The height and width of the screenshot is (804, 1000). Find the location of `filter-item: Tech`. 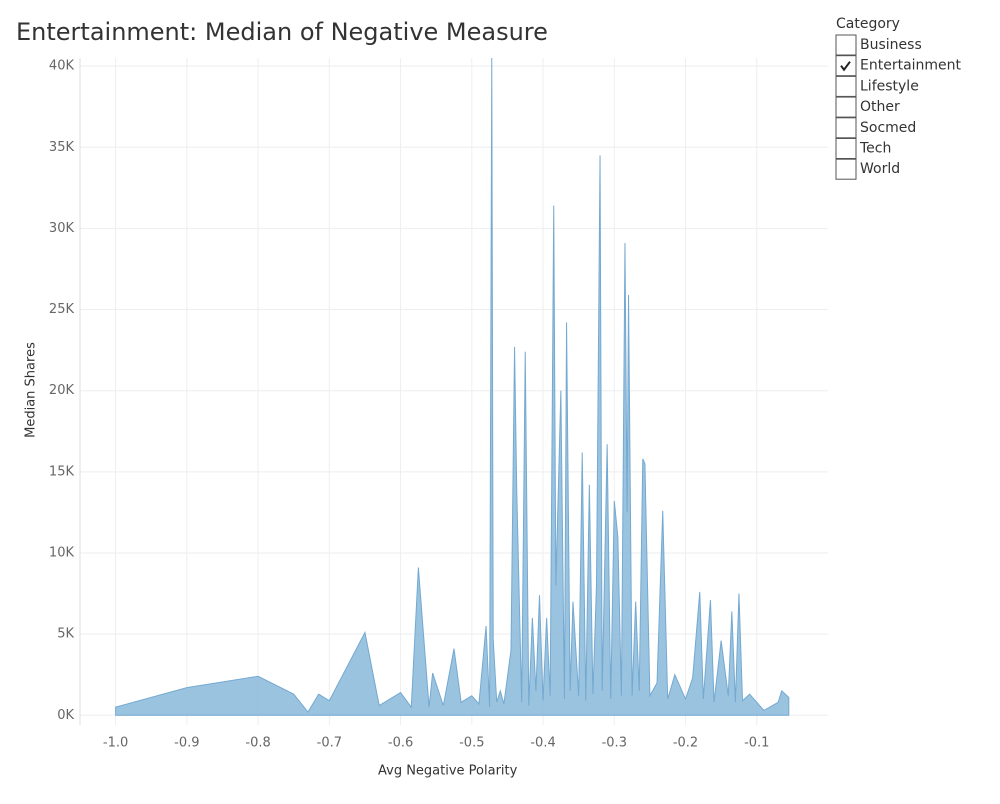

filter-item: Tech is located at coordinates (863, 148).